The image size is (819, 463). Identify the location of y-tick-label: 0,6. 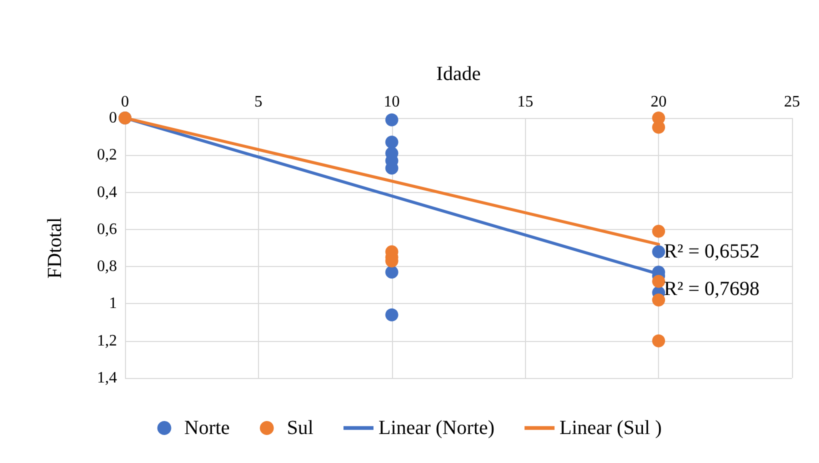
(107, 229).